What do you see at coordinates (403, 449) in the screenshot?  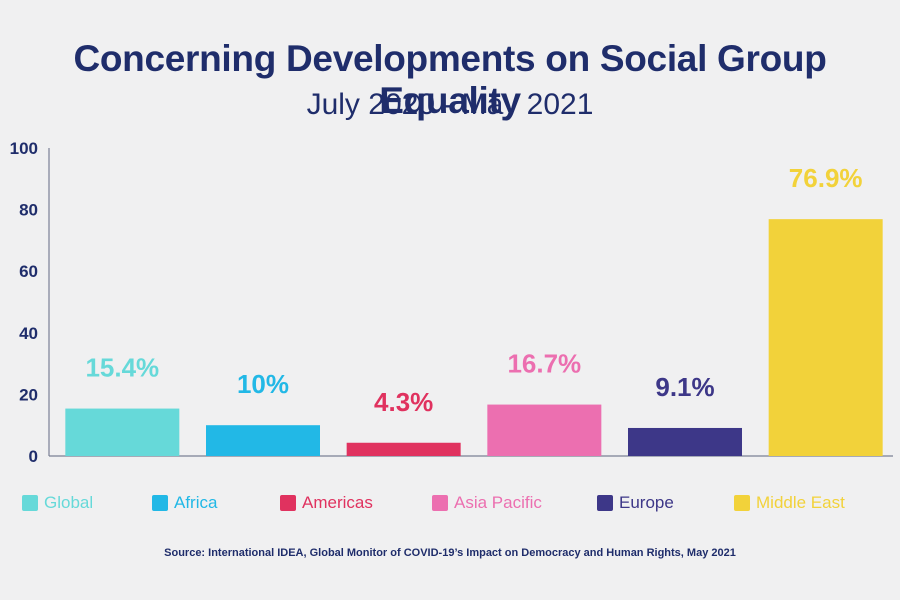 I see `bar-americas` at bounding box center [403, 449].